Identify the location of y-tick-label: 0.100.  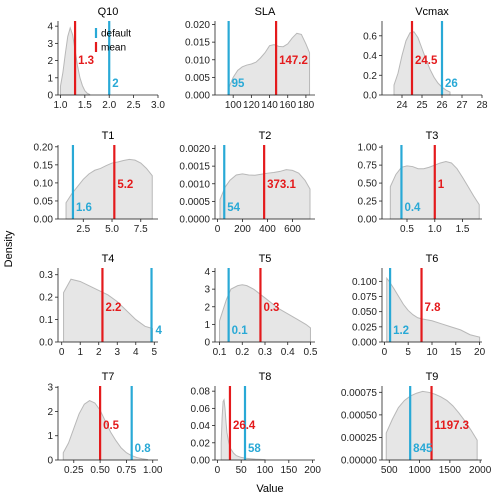
(364, 282).